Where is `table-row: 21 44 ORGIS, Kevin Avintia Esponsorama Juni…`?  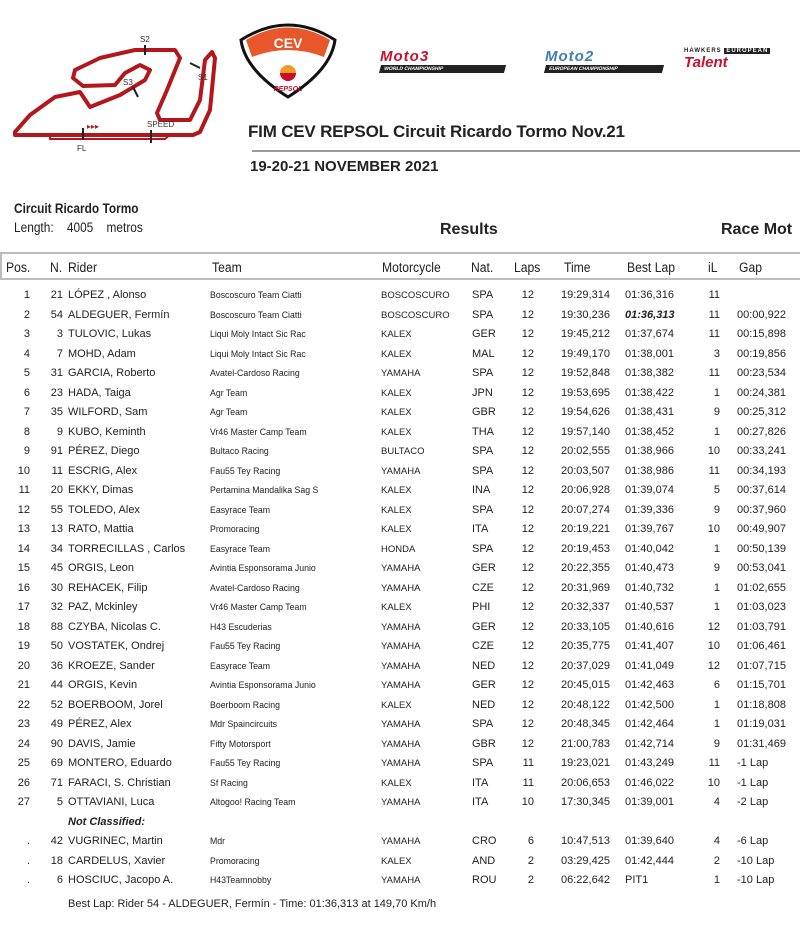
table-row: 21 44 ORGIS, Kevin Avintia Esponsorama Juni… is located at coordinates (400, 688).